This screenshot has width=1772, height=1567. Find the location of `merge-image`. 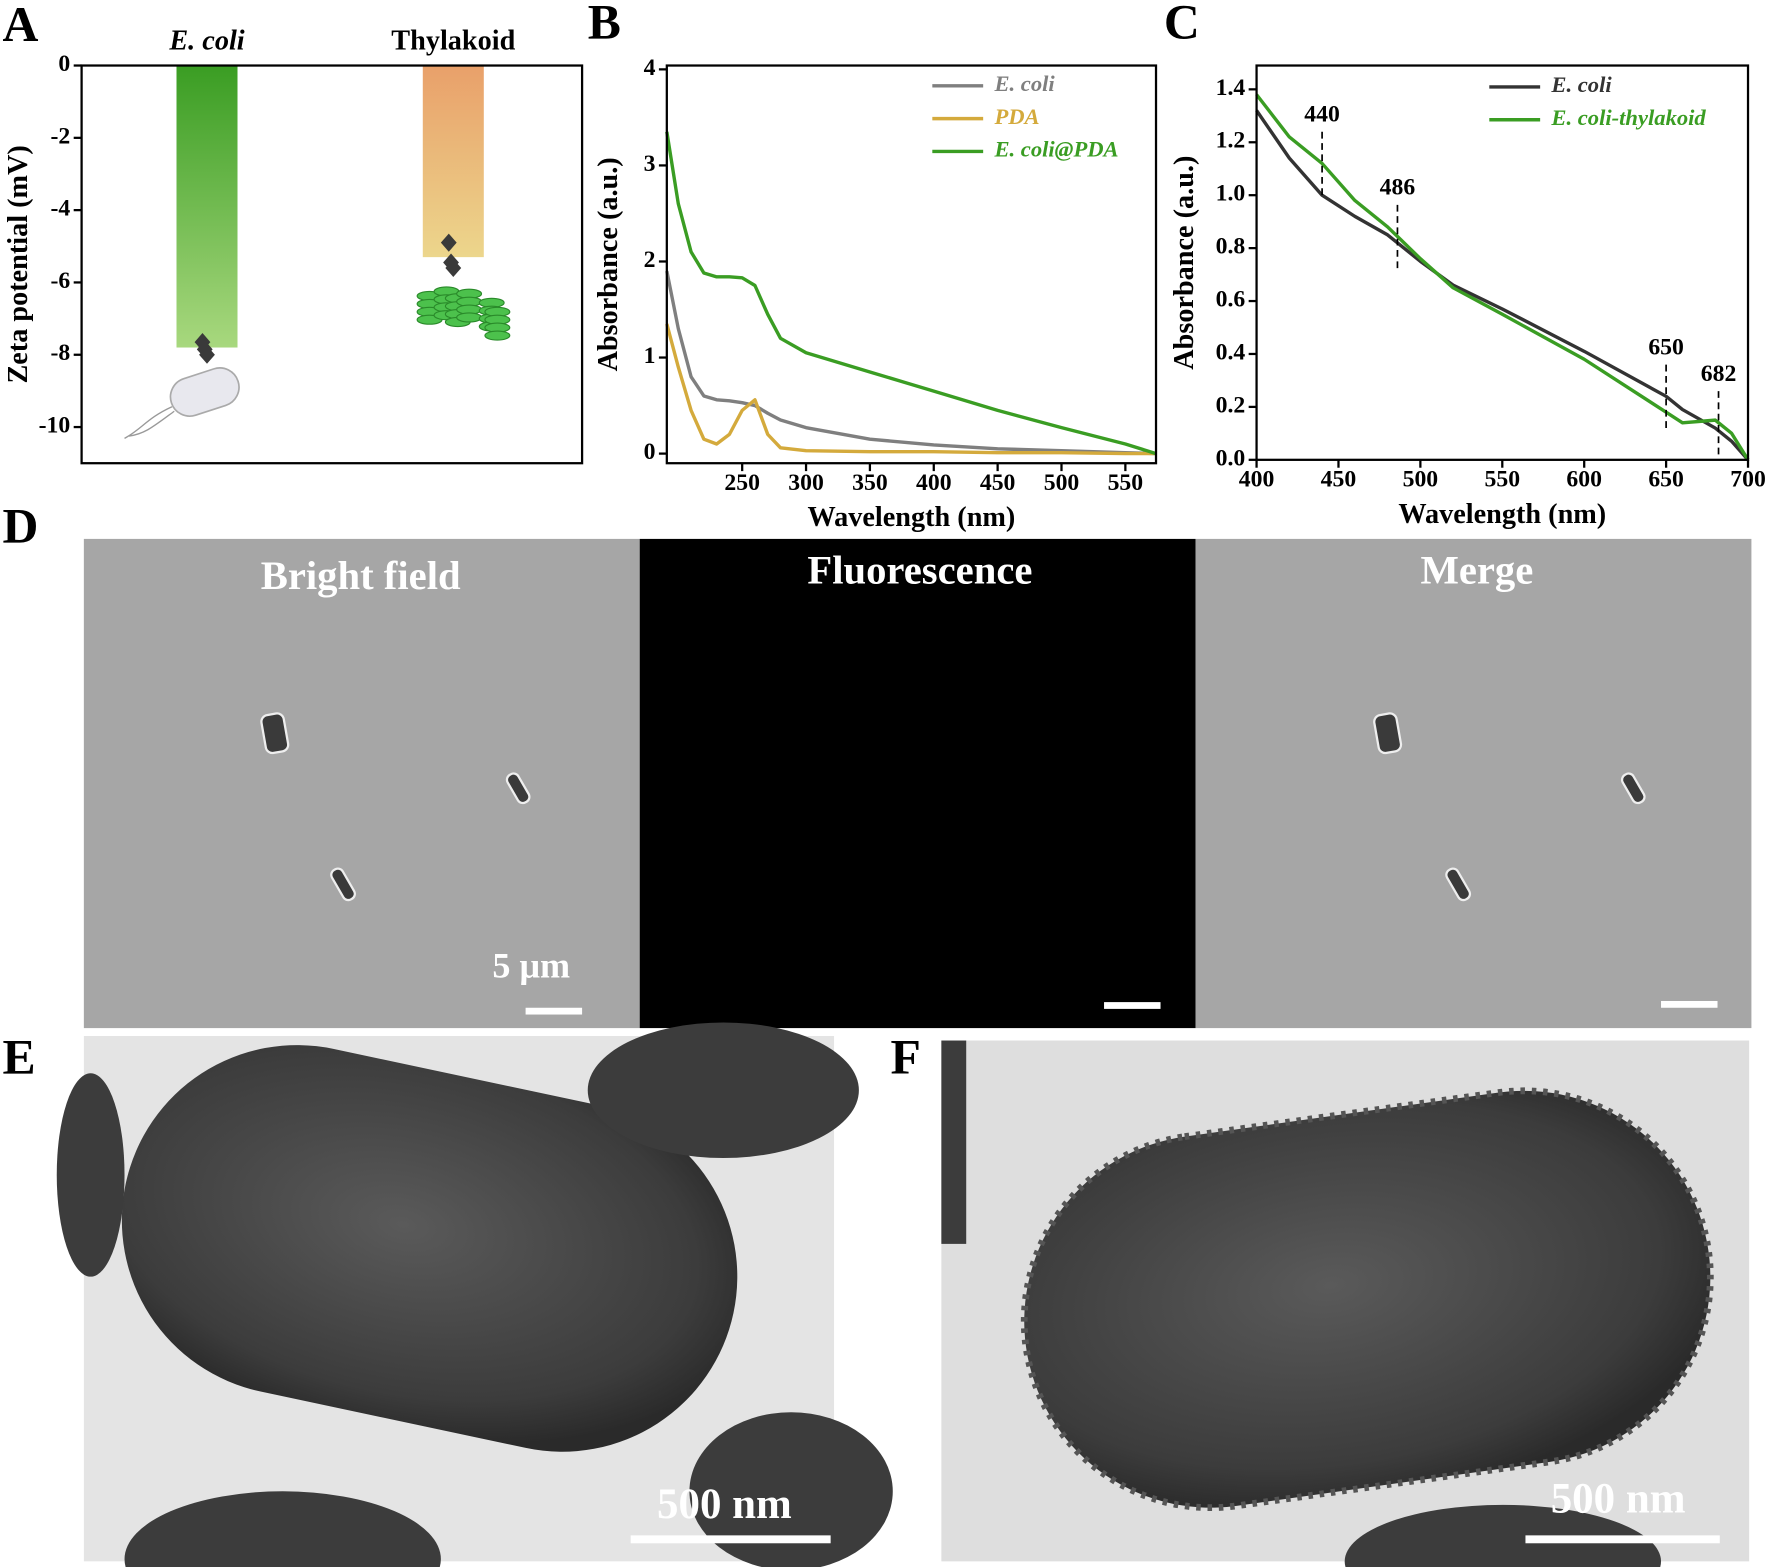

merge-image is located at coordinates (1473, 783).